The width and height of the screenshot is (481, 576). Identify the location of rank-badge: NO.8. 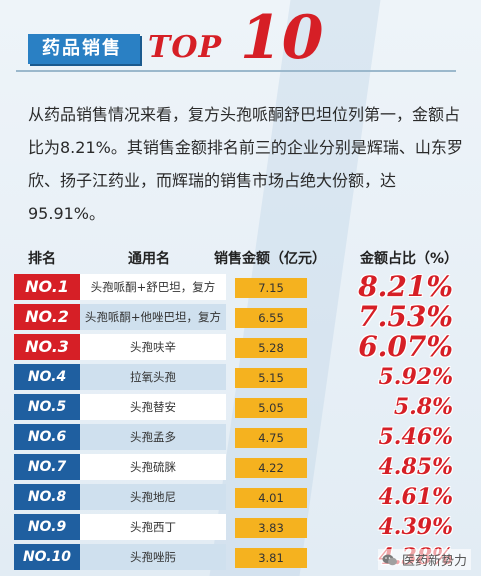
(47, 497).